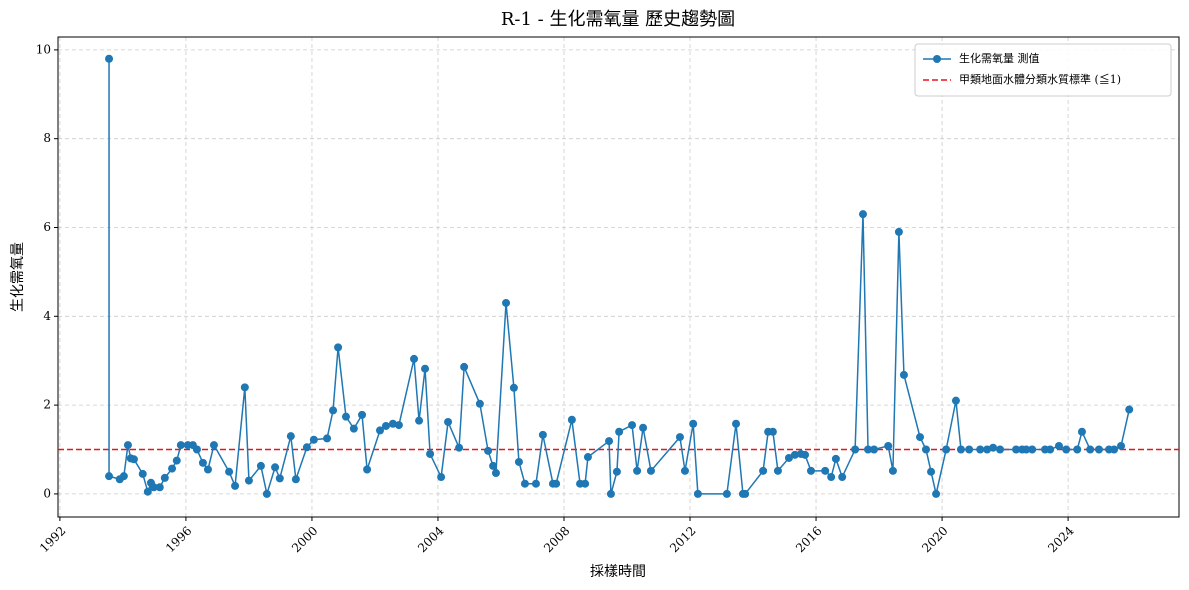  What do you see at coordinates (1043, 70) in the screenshot?
I see `legend-box` at bounding box center [1043, 70].